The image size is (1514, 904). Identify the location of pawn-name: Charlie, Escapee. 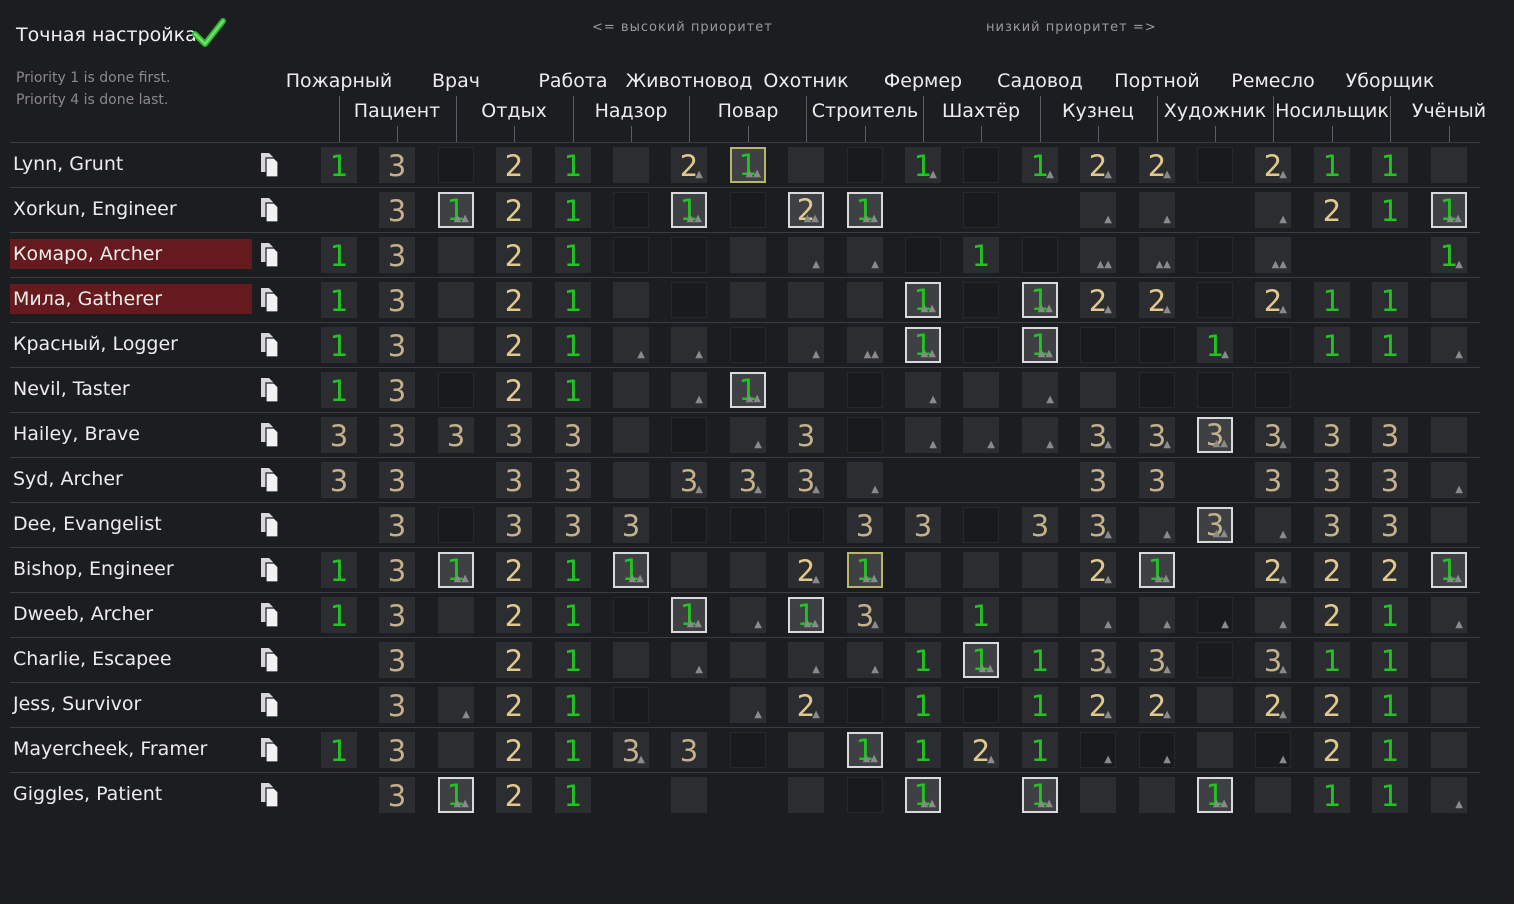
(92, 659).